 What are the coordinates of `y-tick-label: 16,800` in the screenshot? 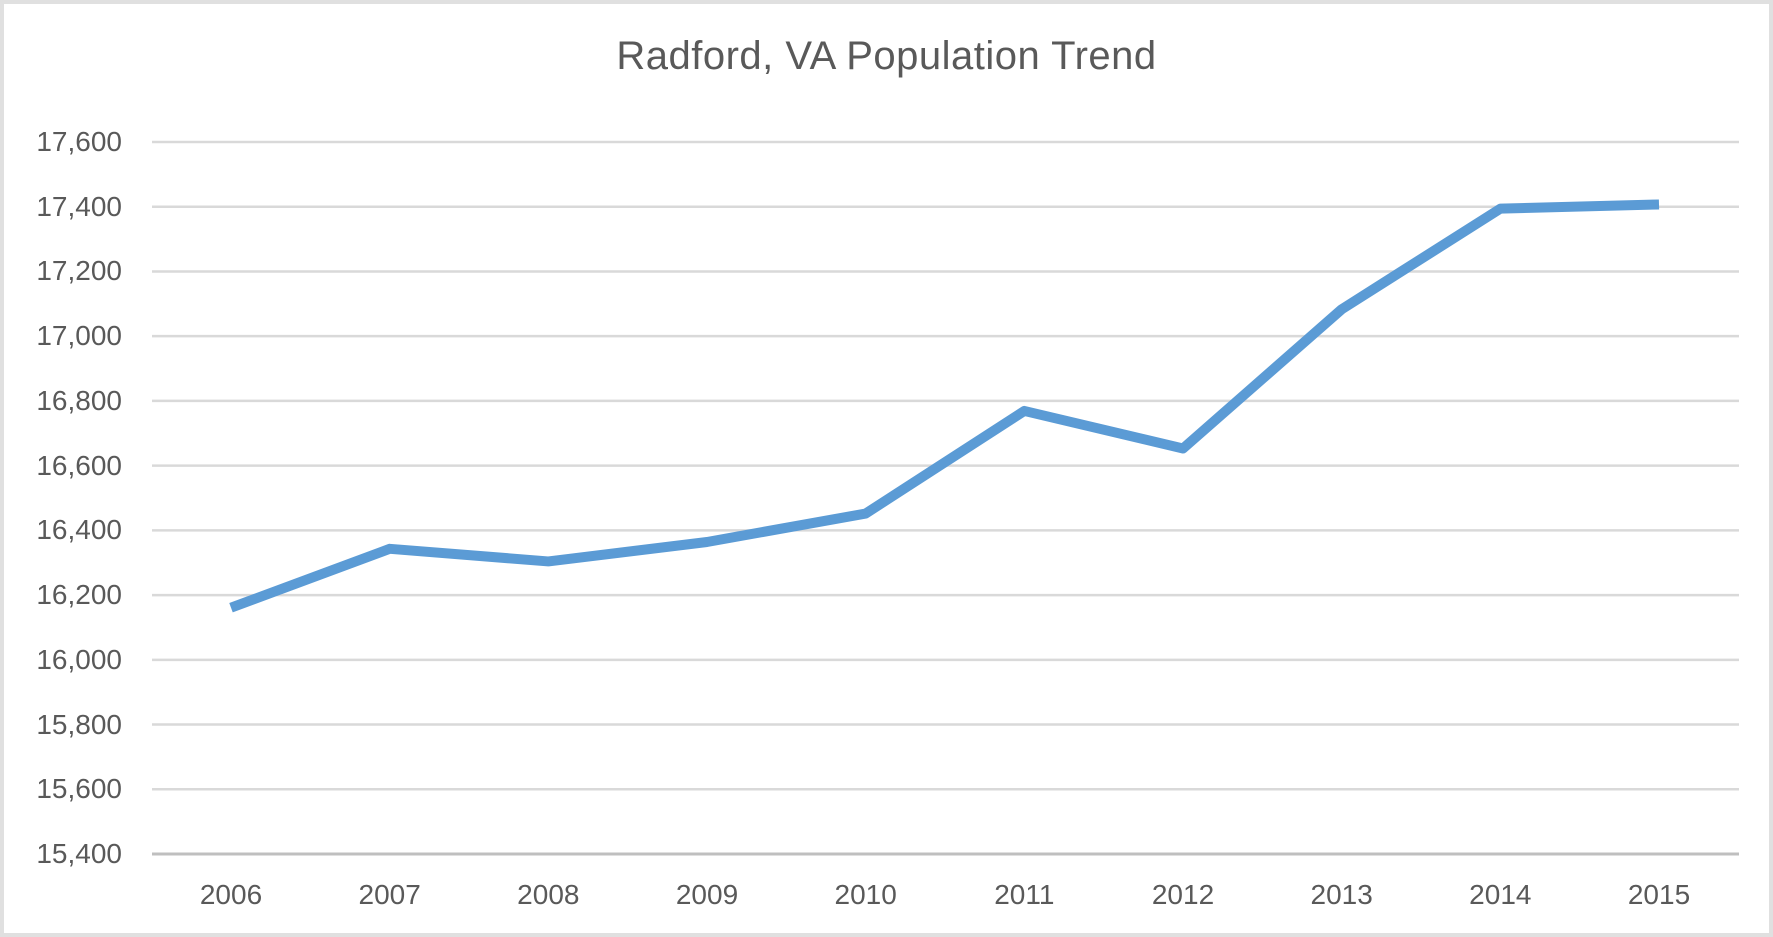 It's located at (79, 400).